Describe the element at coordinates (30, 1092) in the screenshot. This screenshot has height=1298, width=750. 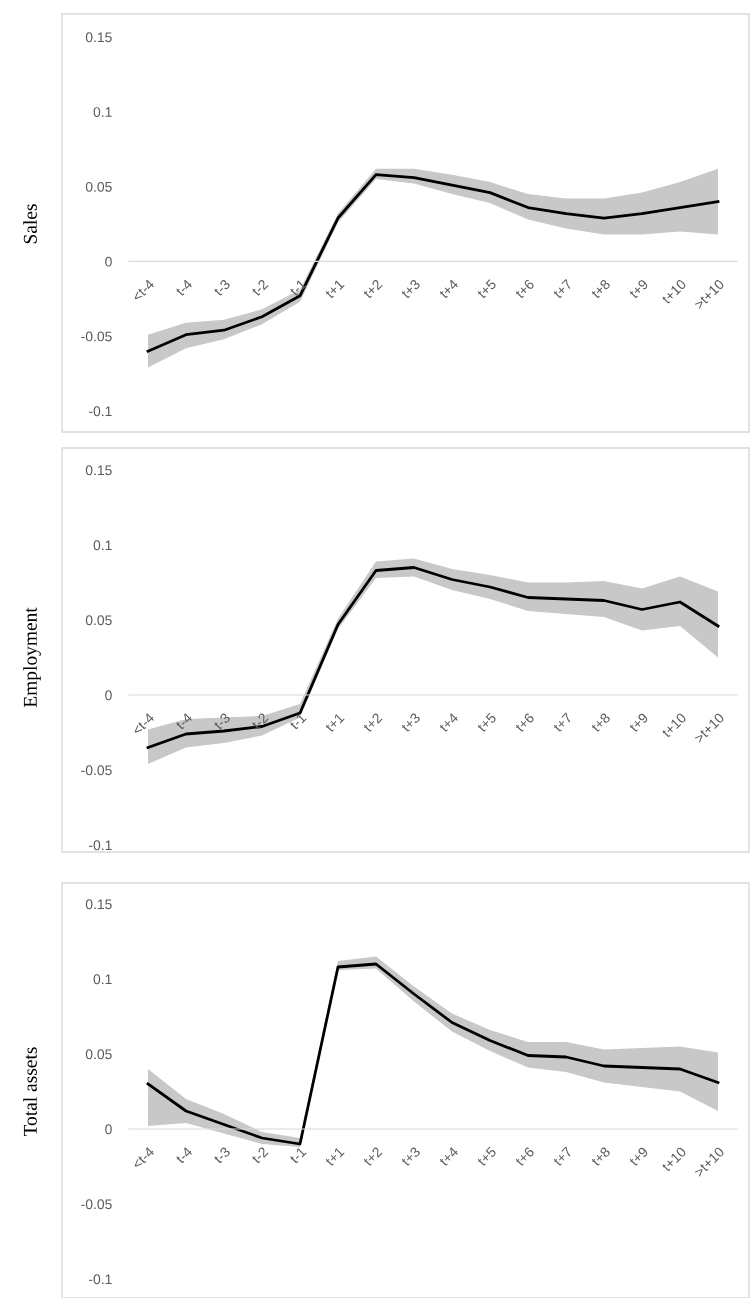
I see `y-axis-title: Total assets` at that location.